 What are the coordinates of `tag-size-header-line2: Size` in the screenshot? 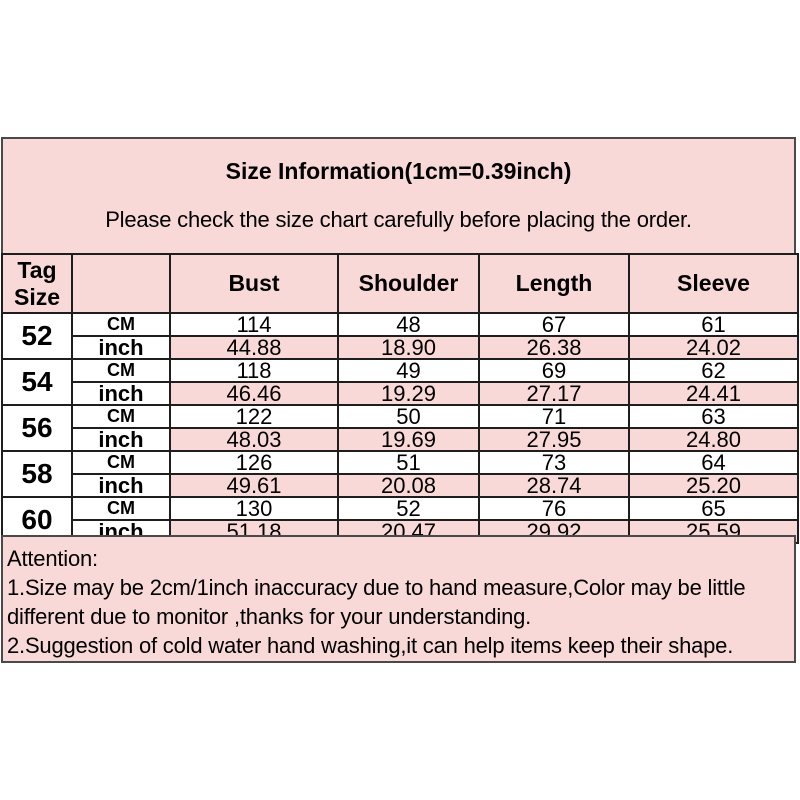 It's located at (37, 296).